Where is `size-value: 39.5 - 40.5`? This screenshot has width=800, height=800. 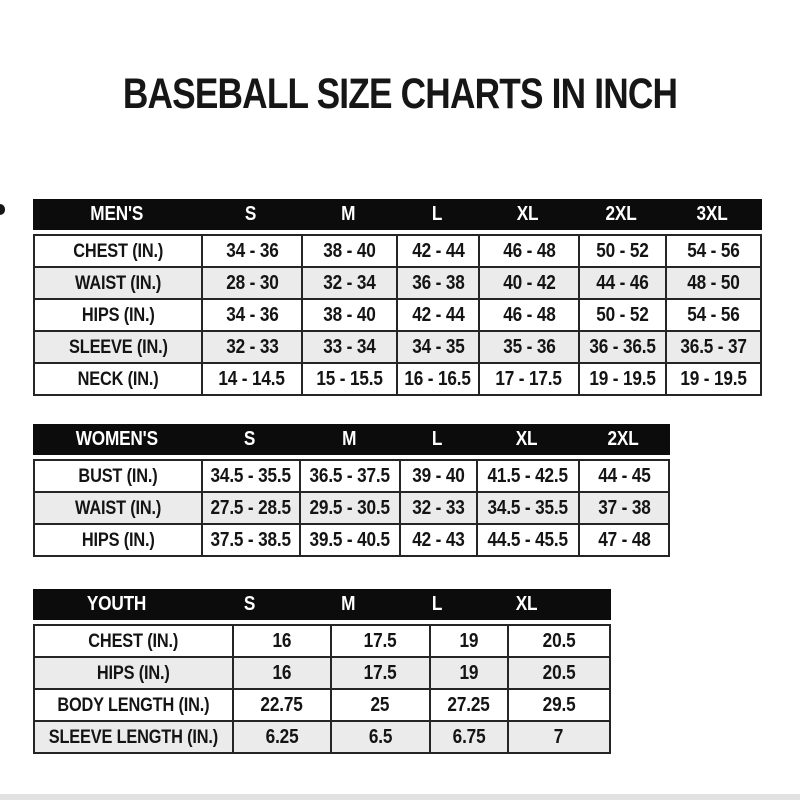 size-value: 39.5 - 40.5 is located at coordinates (350, 540).